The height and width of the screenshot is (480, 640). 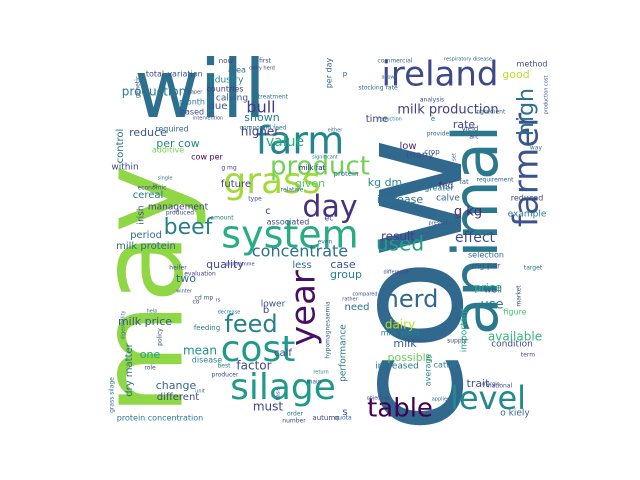 What do you see at coordinates (232, 99) in the screenshot?
I see `word-calving: calving` at bounding box center [232, 99].